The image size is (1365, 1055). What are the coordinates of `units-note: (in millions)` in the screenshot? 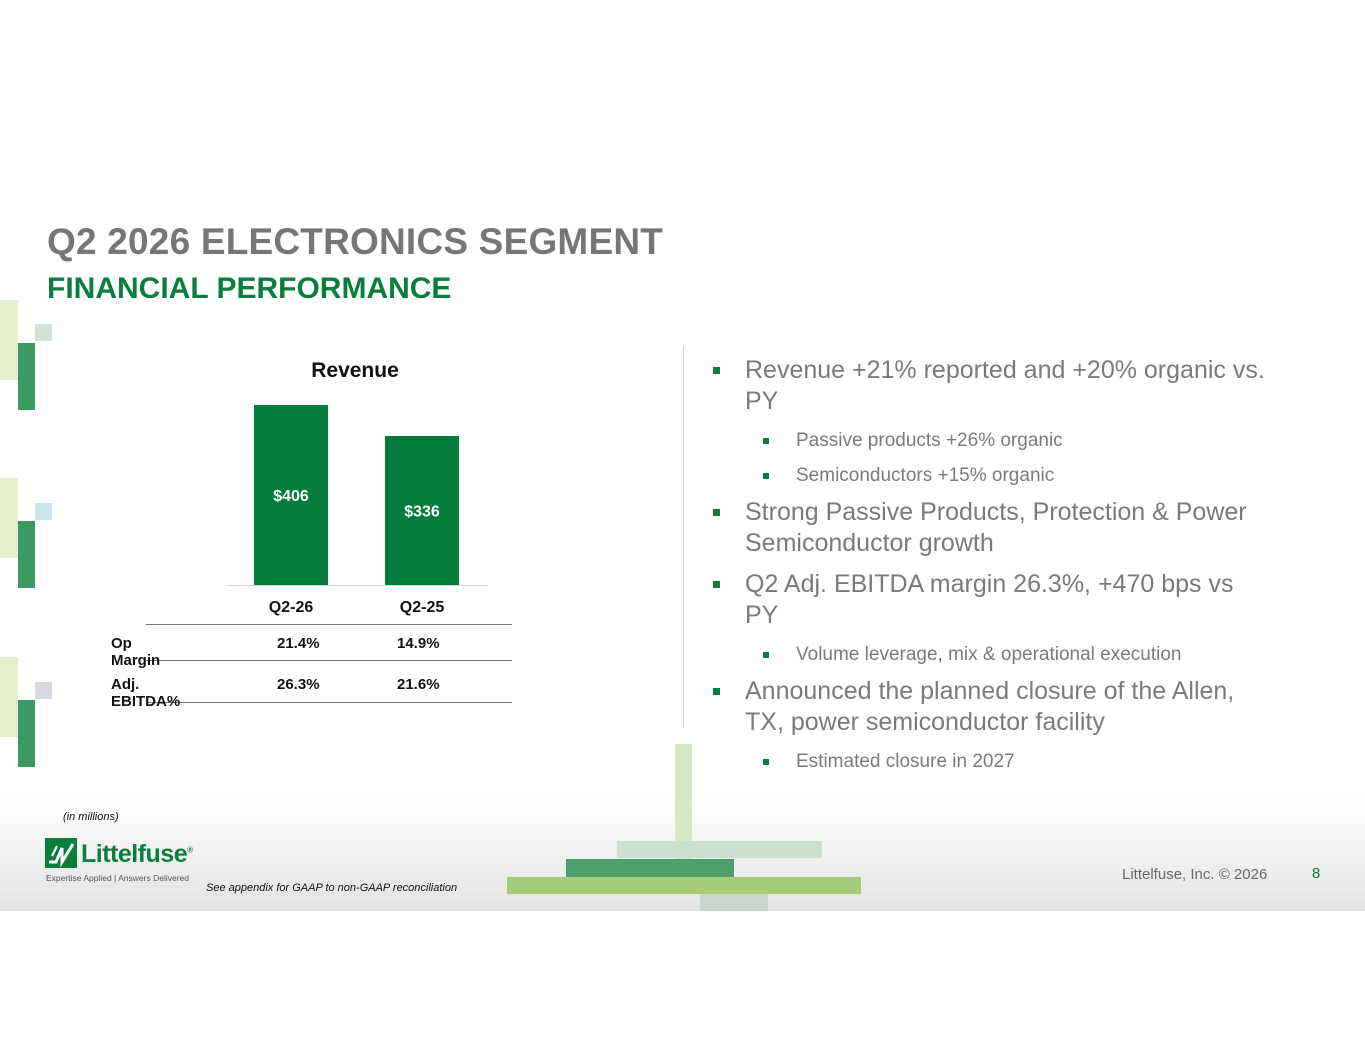 It's located at (91, 817).